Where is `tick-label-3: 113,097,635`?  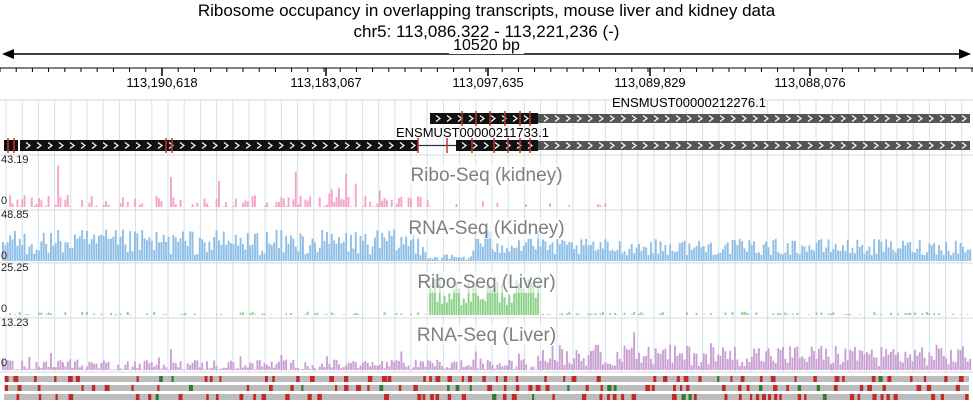
tick-label-3: 113,097,635 is located at coordinates (488, 82).